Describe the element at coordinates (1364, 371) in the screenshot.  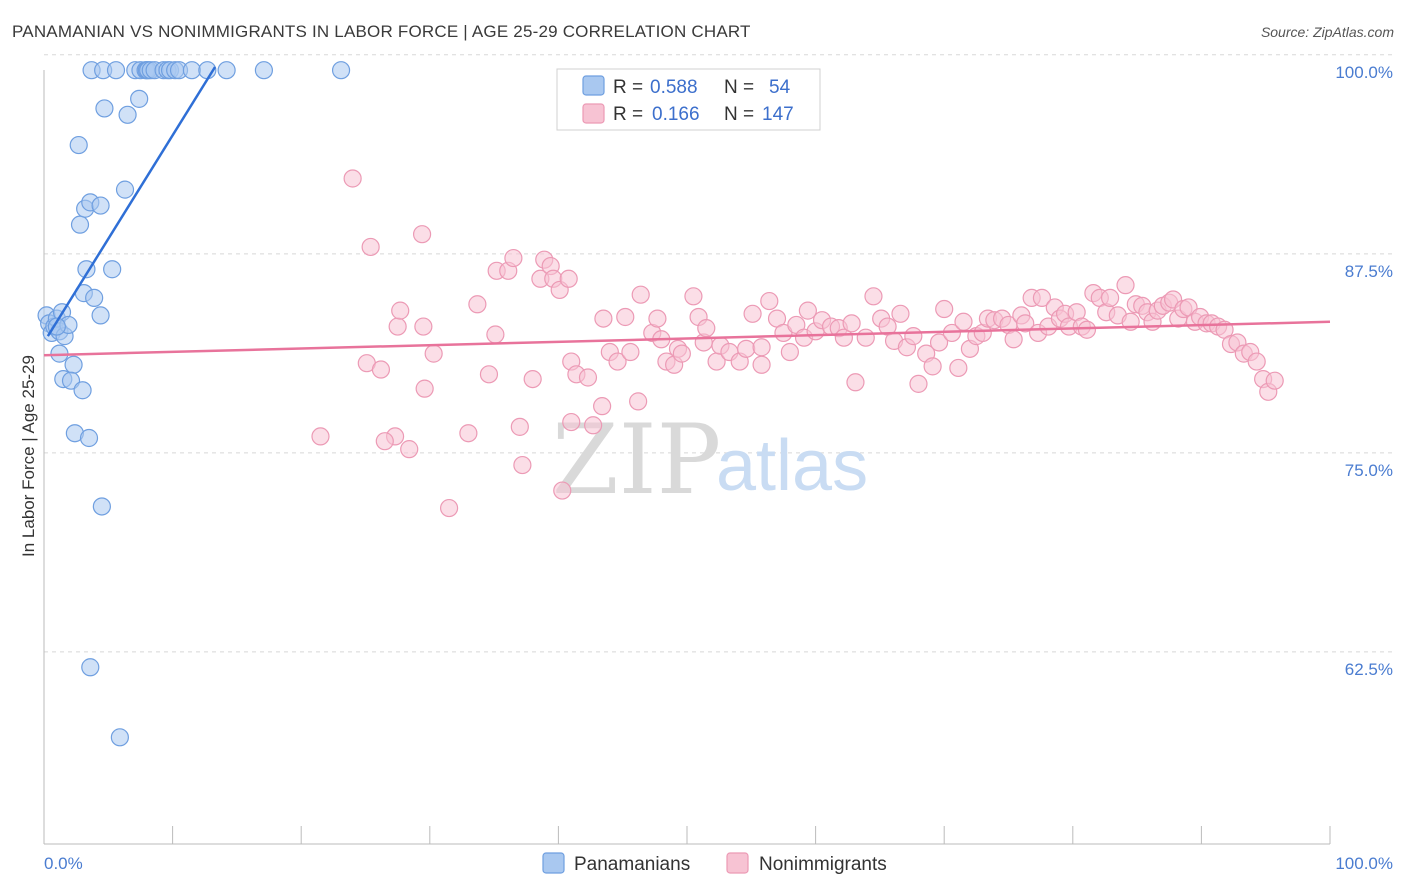
I see `y-tick-labels: 62.5% 75.0% 87.5% 100.0%` at that location.